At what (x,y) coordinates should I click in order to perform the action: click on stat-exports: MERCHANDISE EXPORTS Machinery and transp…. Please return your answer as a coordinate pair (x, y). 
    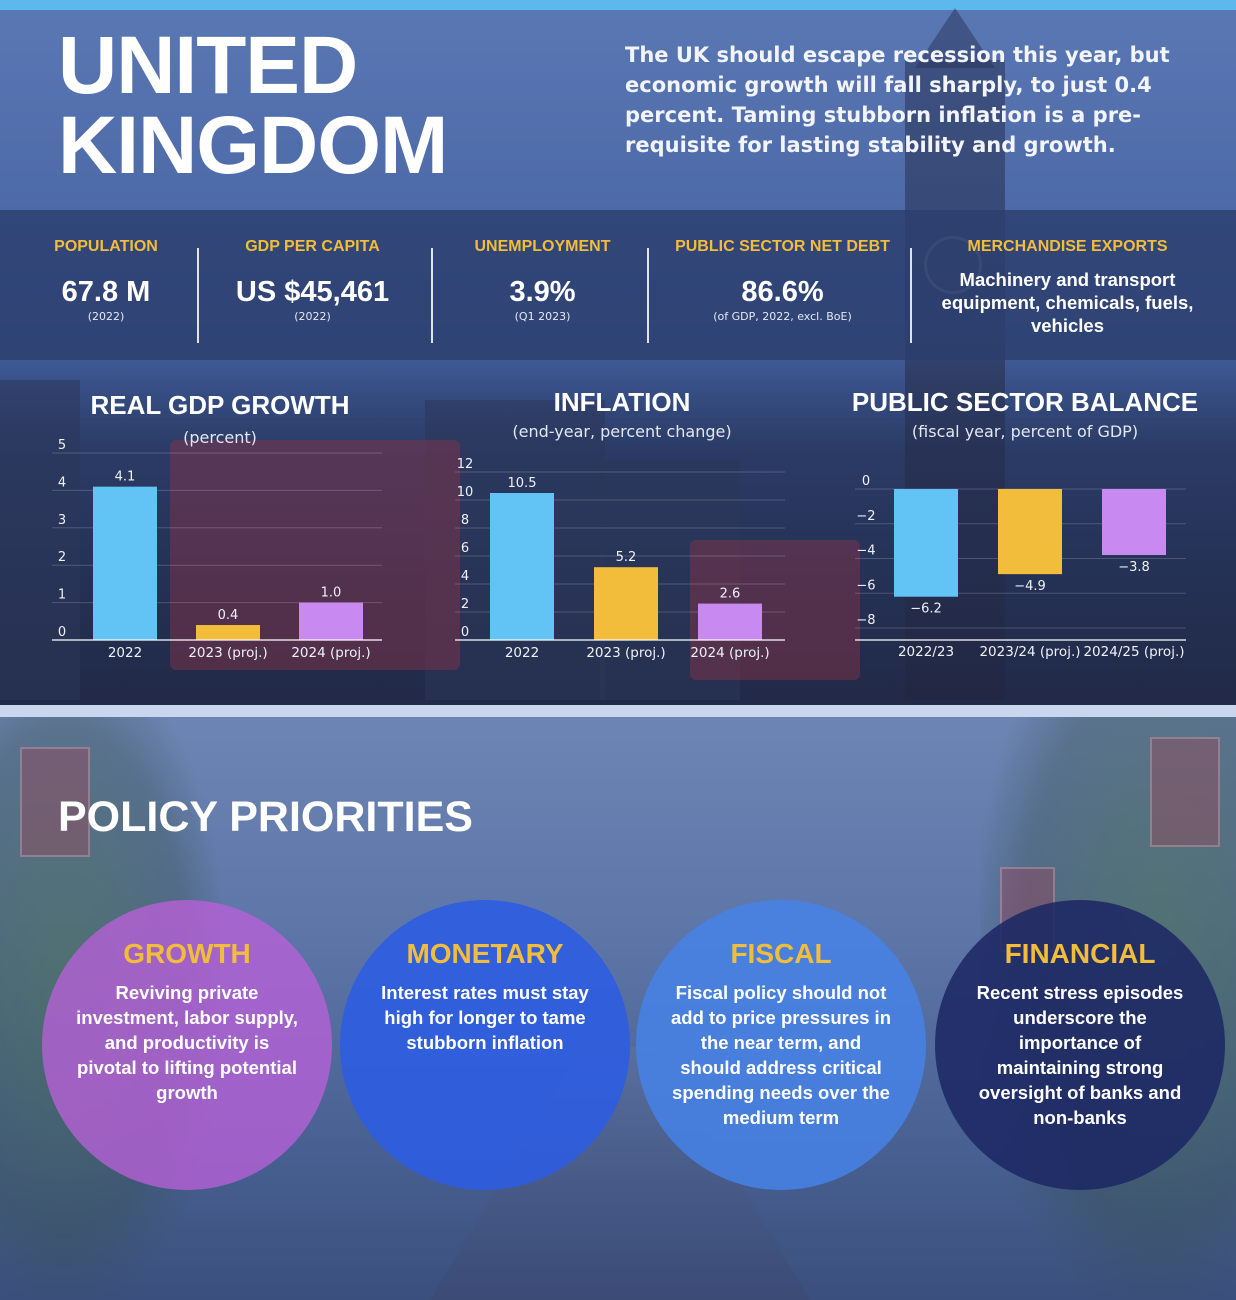
    Looking at the image, I should click on (1067, 285).